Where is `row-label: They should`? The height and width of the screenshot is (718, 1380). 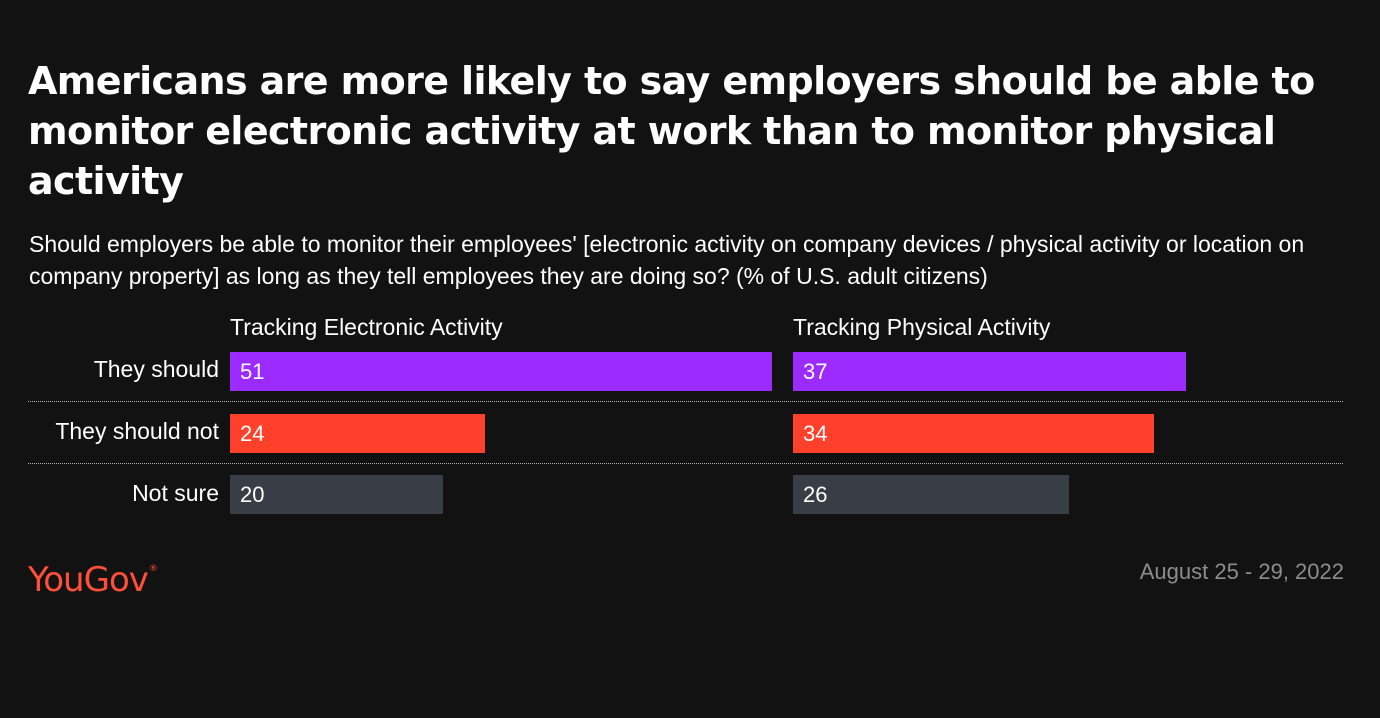
row-label: They should is located at coordinates (156, 369).